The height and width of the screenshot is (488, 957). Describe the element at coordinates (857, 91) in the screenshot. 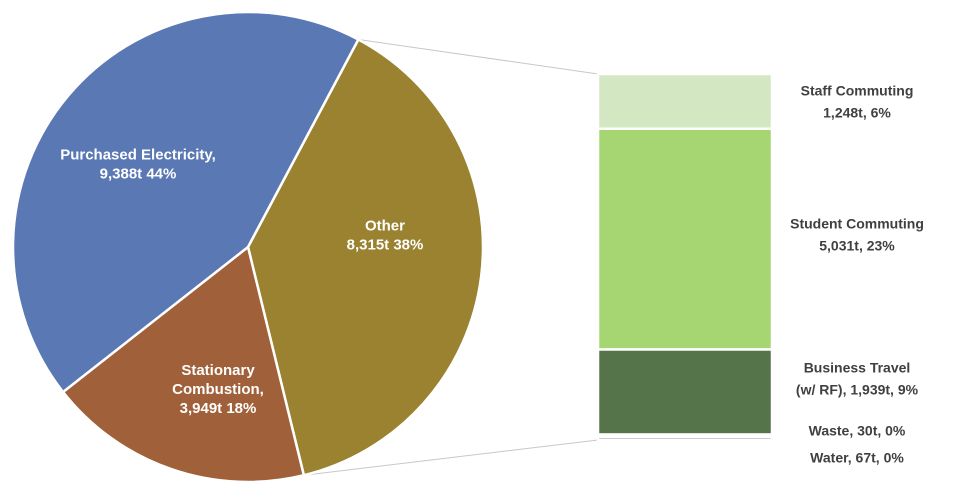

I see `bar-label-staff-commuting-0: Staff Commuting` at that location.